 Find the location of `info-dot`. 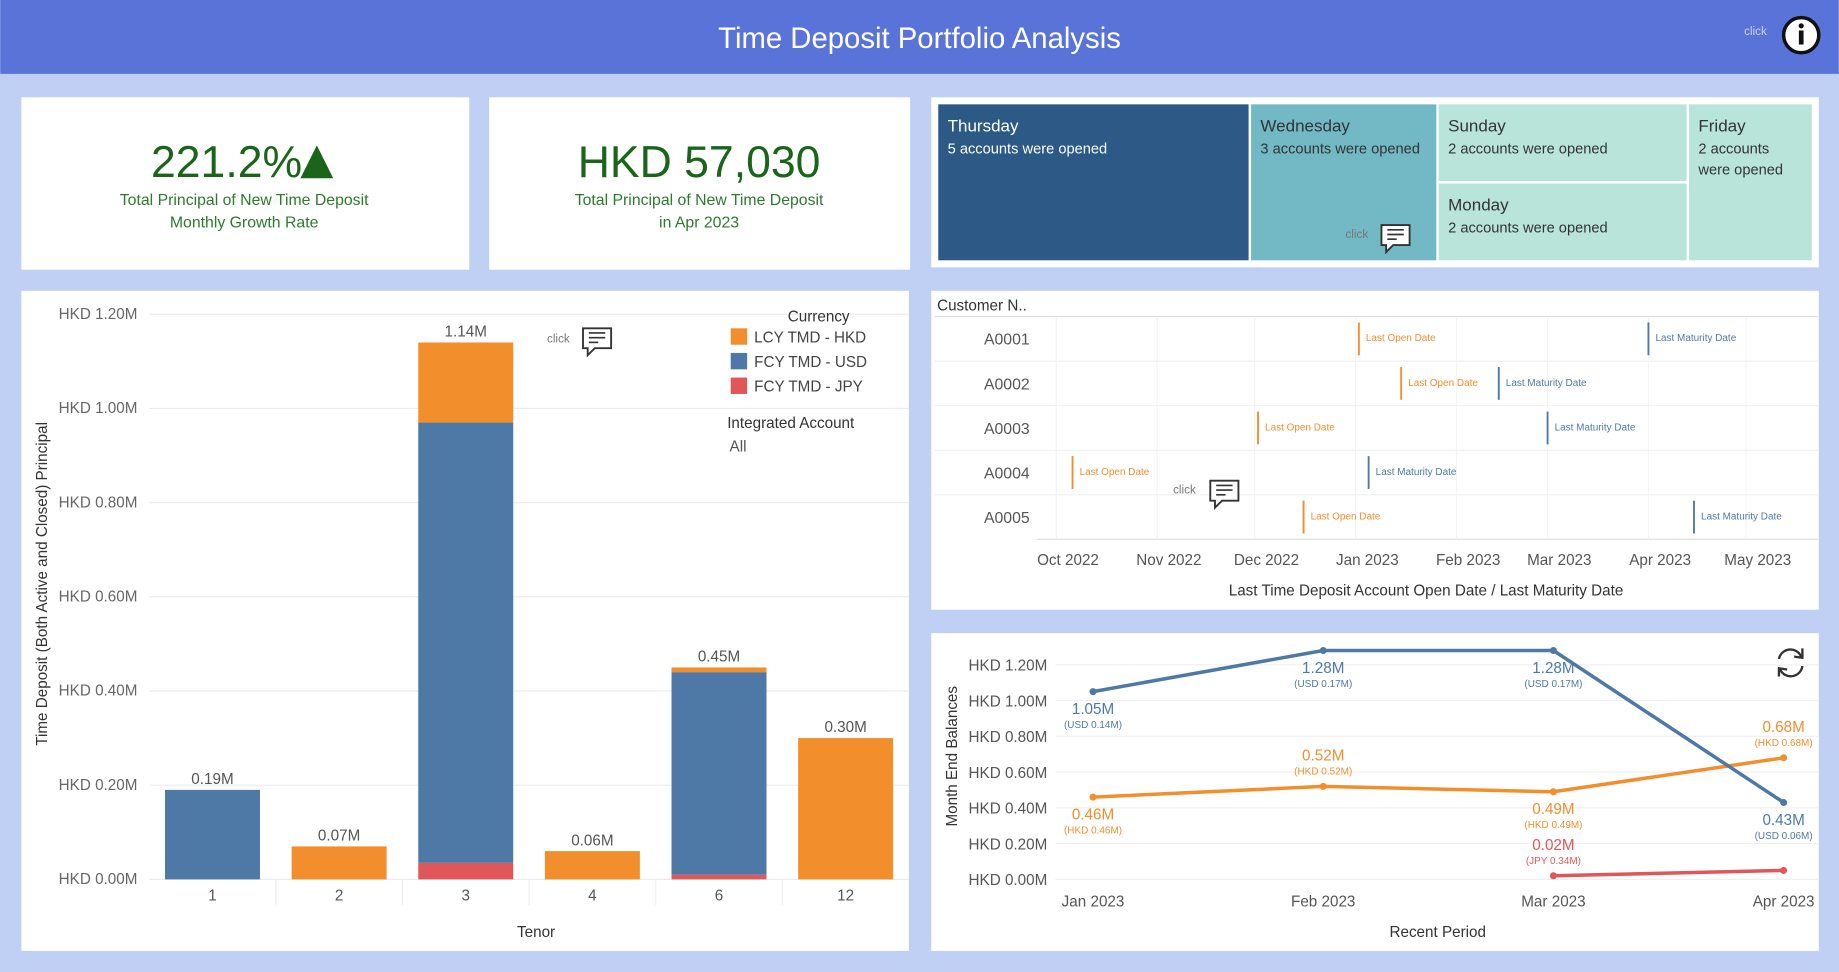

info-dot is located at coordinates (1801, 26).